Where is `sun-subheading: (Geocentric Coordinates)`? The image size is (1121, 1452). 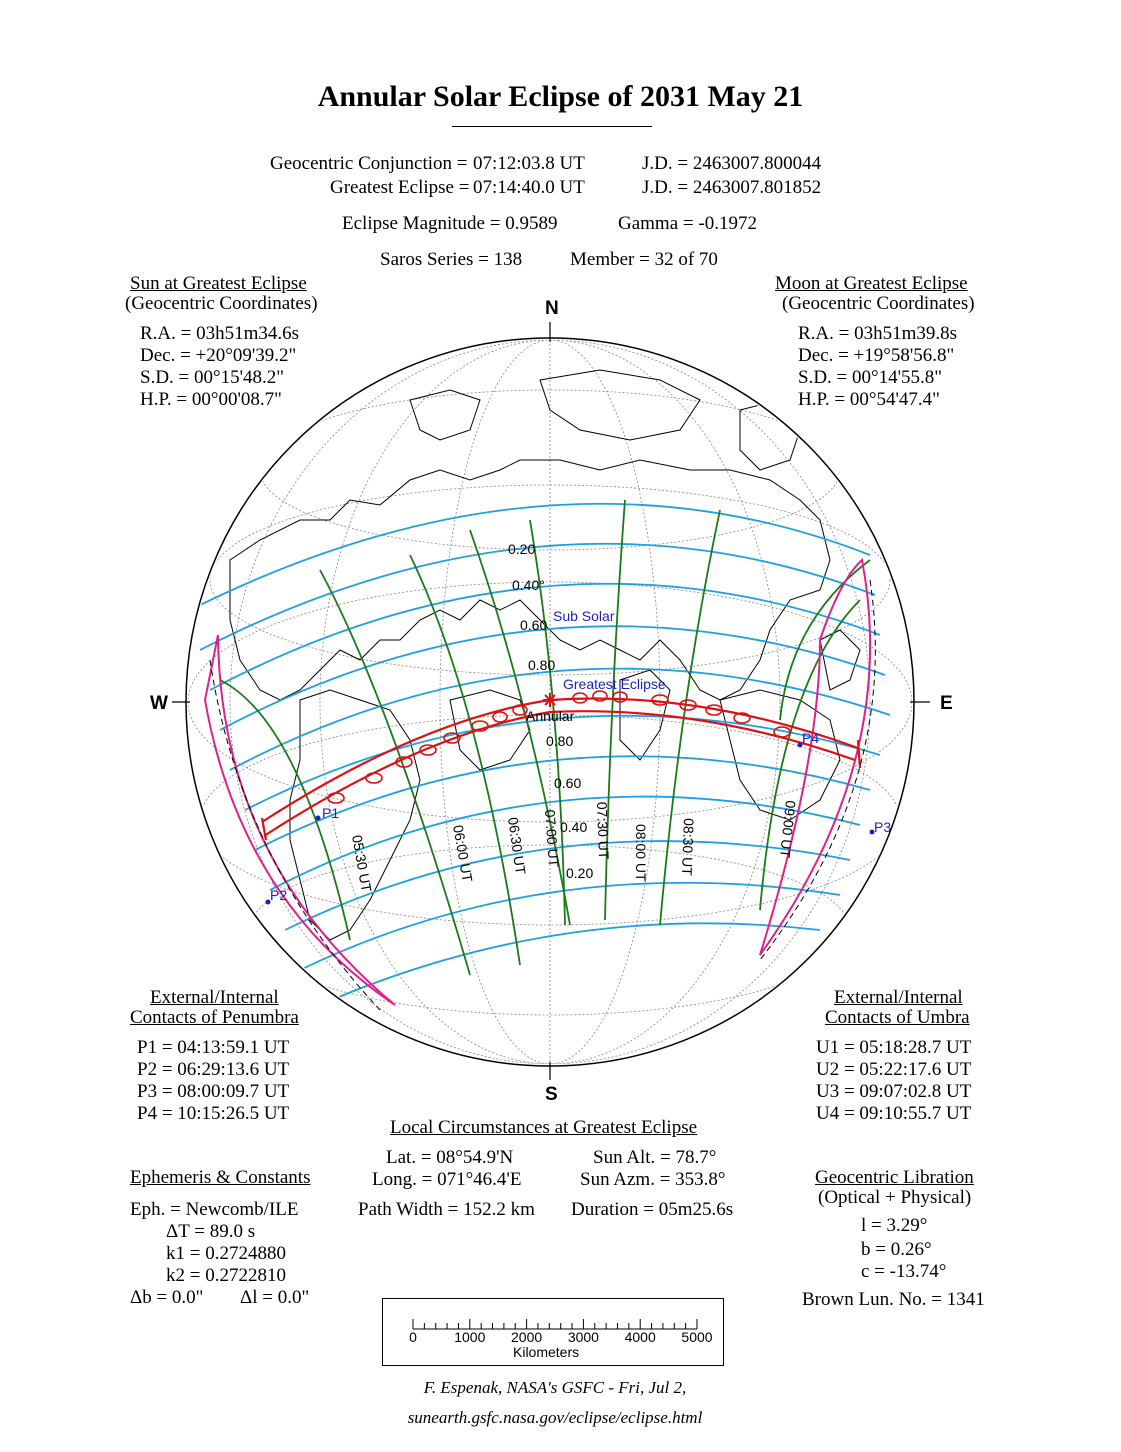
sun-subheading: (Geocentric Coordinates) is located at coordinates (221, 303).